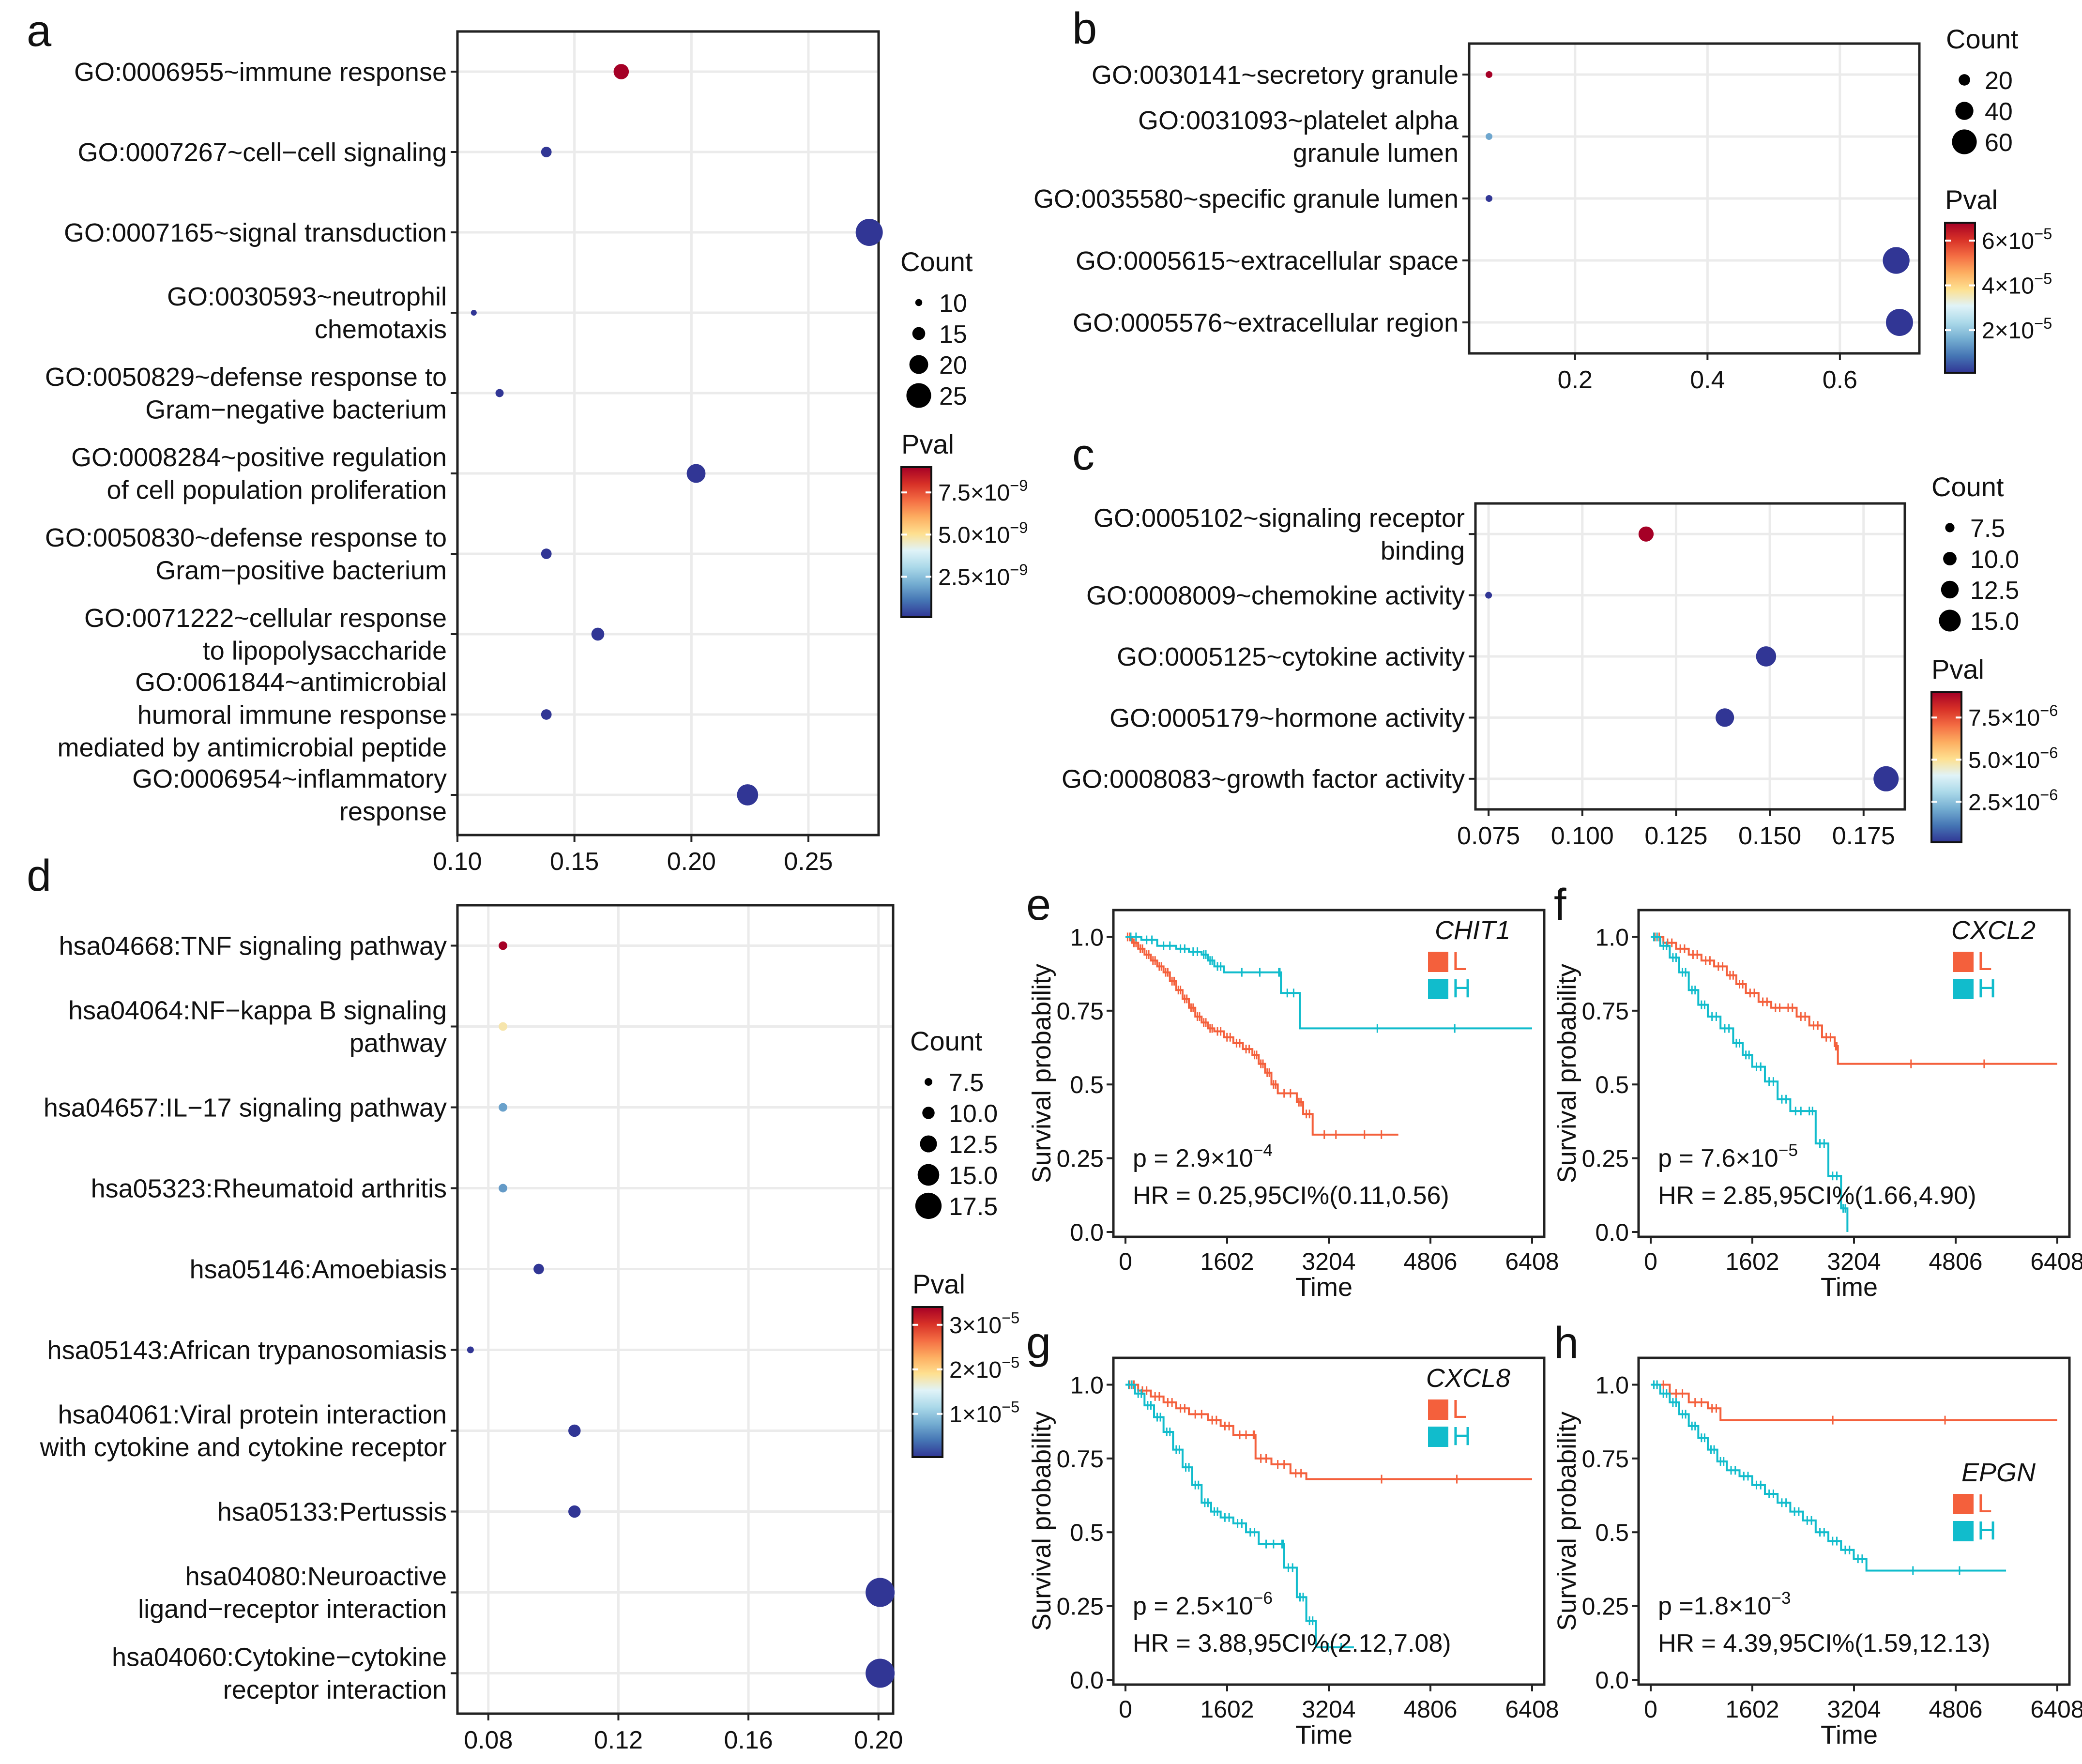  Describe the element at coordinates (269, 1188) in the screenshot. I see `category-label: hsa05323:Rheumatoid arthritis` at that location.